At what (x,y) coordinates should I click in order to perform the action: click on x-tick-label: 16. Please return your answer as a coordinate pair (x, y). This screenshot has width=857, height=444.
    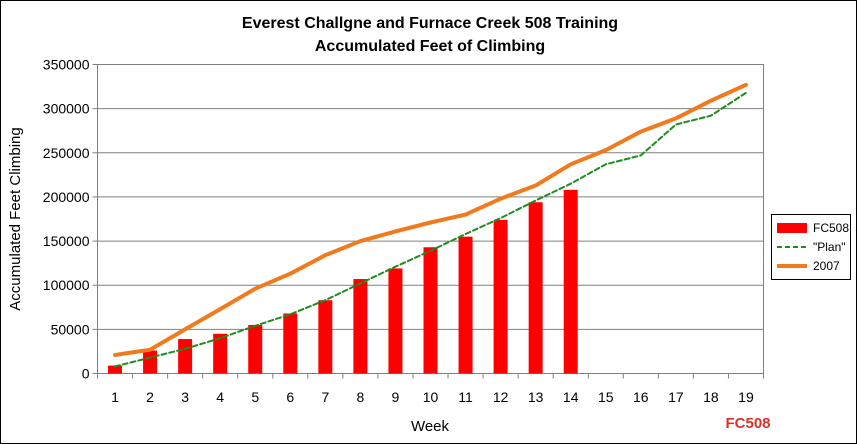
    Looking at the image, I should click on (641, 397).